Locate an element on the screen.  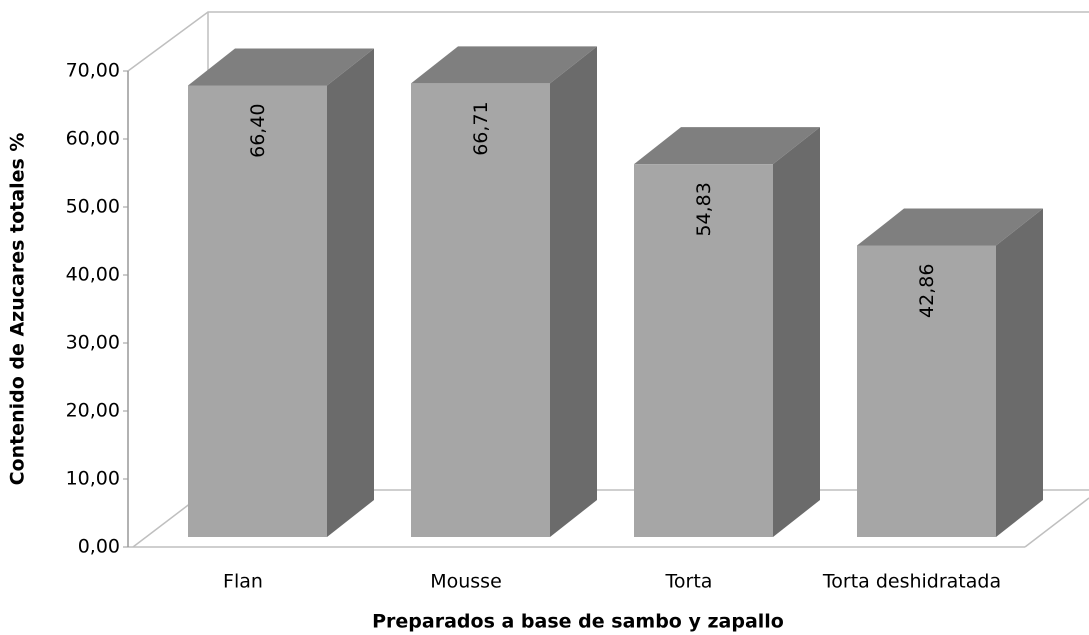
x-tick-label: Flan is located at coordinates (243, 582).